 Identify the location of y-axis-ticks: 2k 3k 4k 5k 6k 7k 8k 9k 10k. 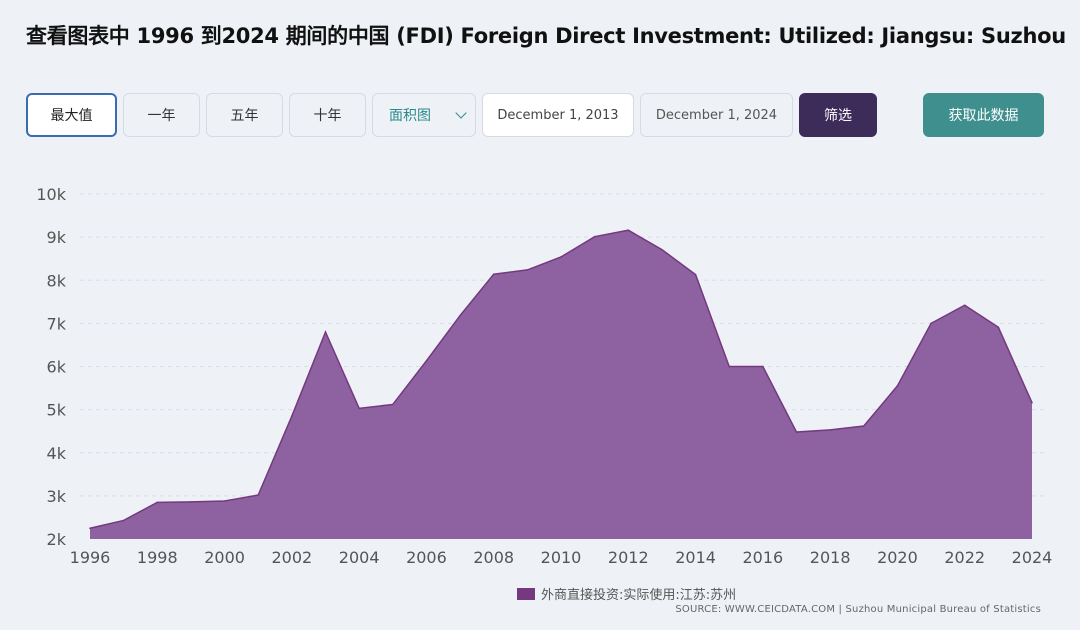
(51, 367).